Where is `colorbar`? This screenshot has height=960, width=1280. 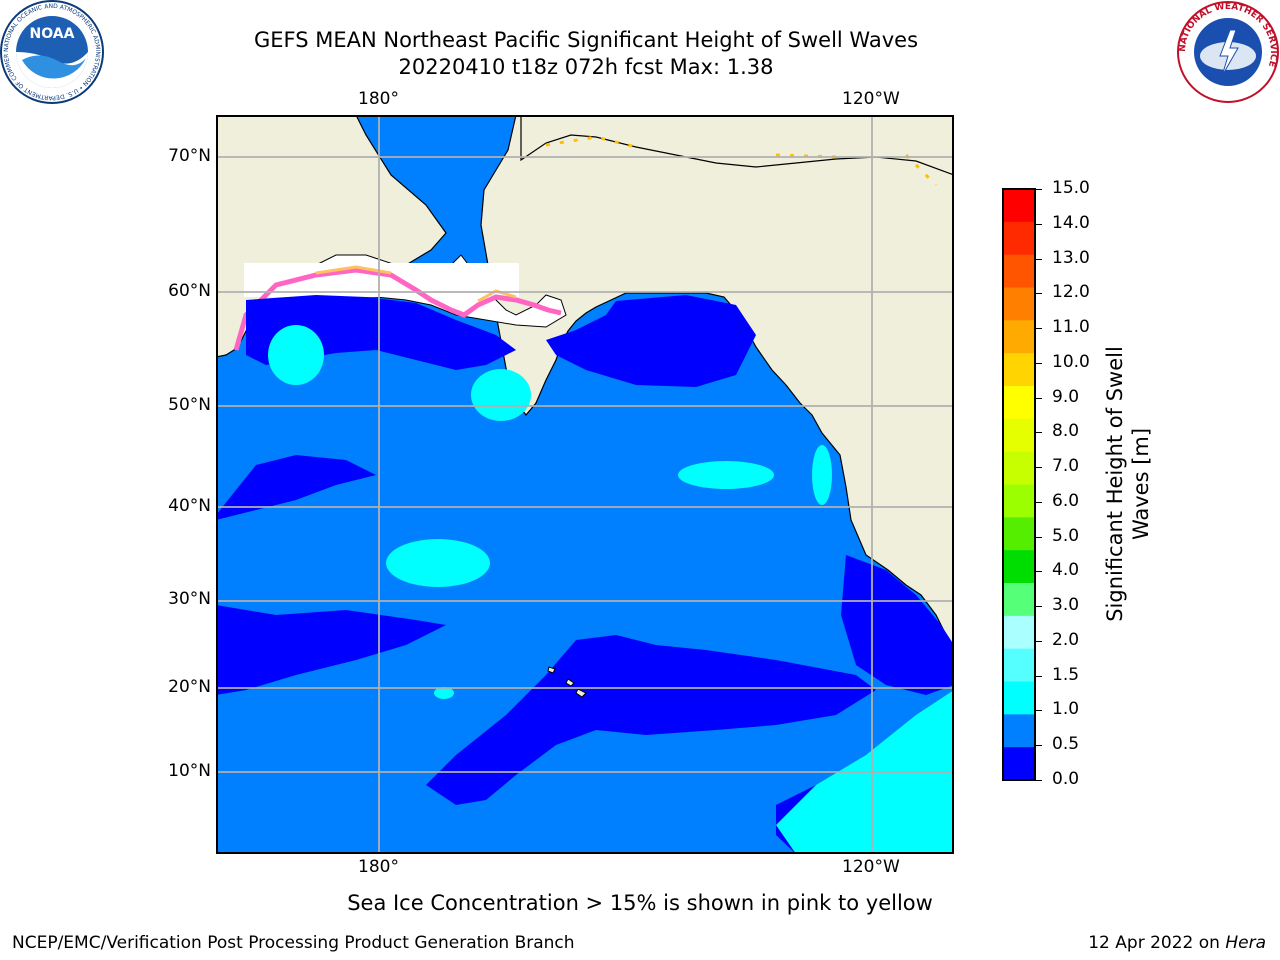
colorbar is located at coordinates (1019, 484).